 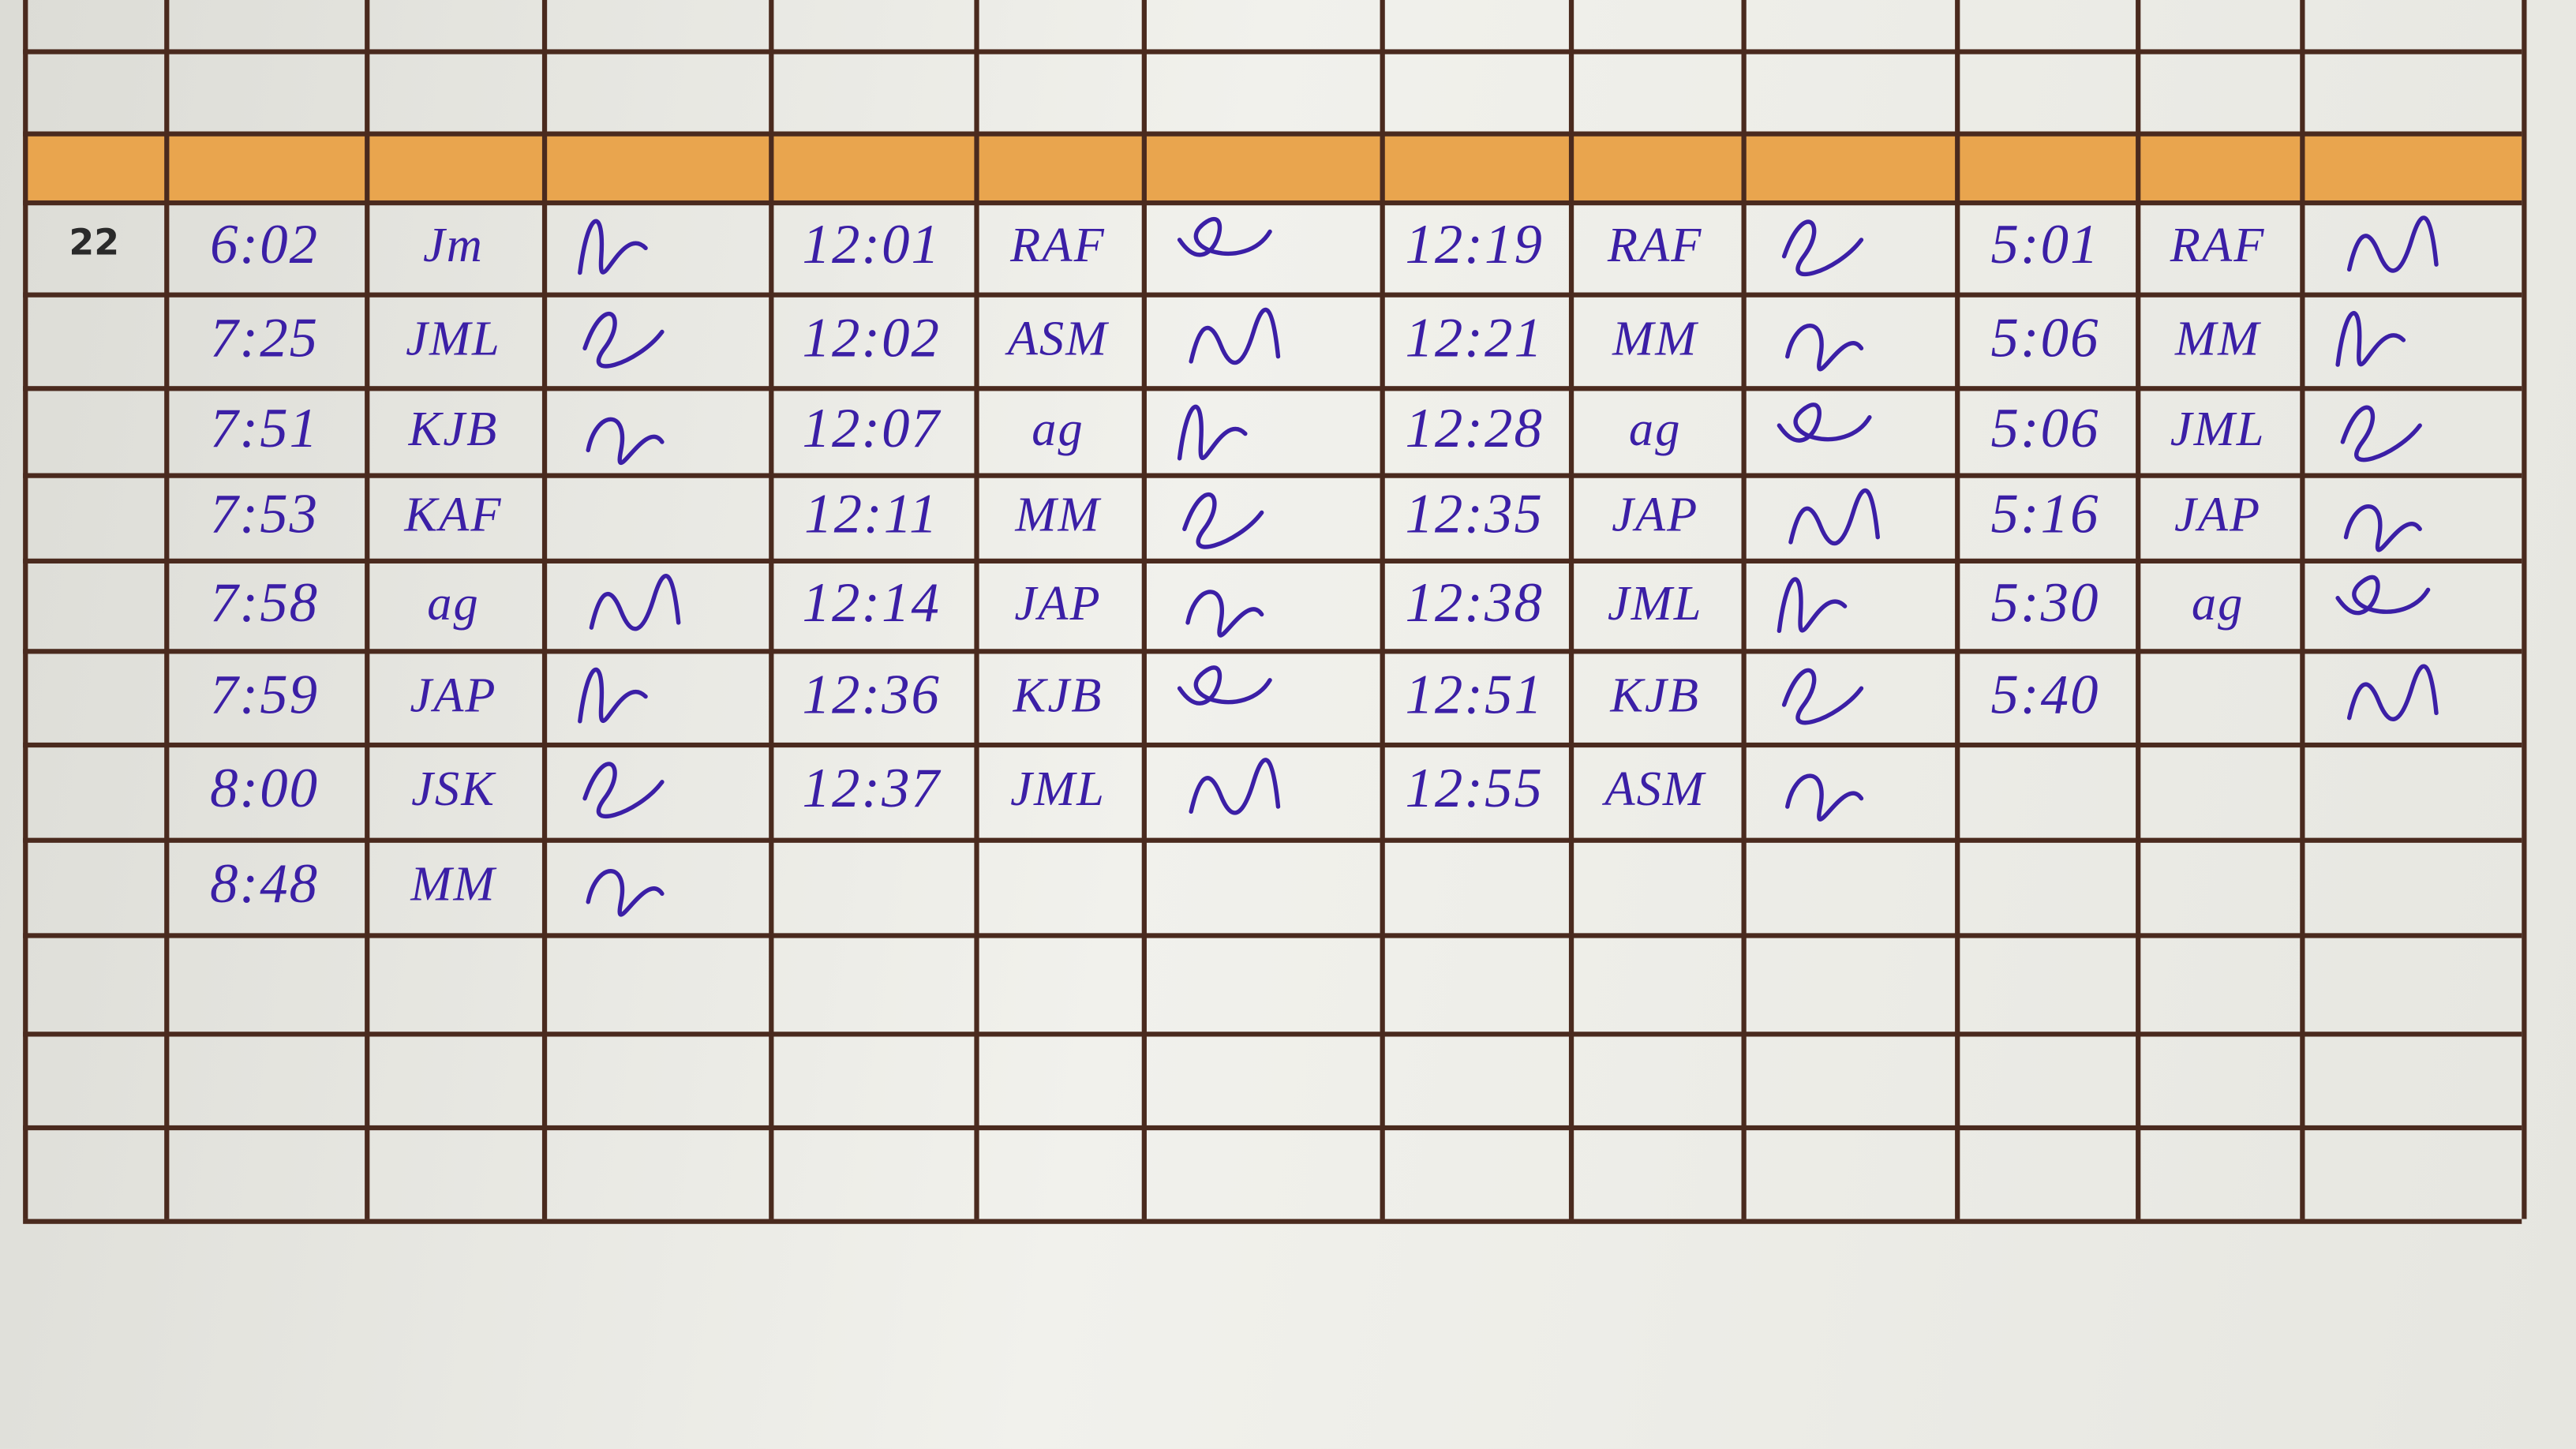 What do you see at coordinates (2045, 515) in the screenshot?
I see `entry-time: 5:16` at bounding box center [2045, 515].